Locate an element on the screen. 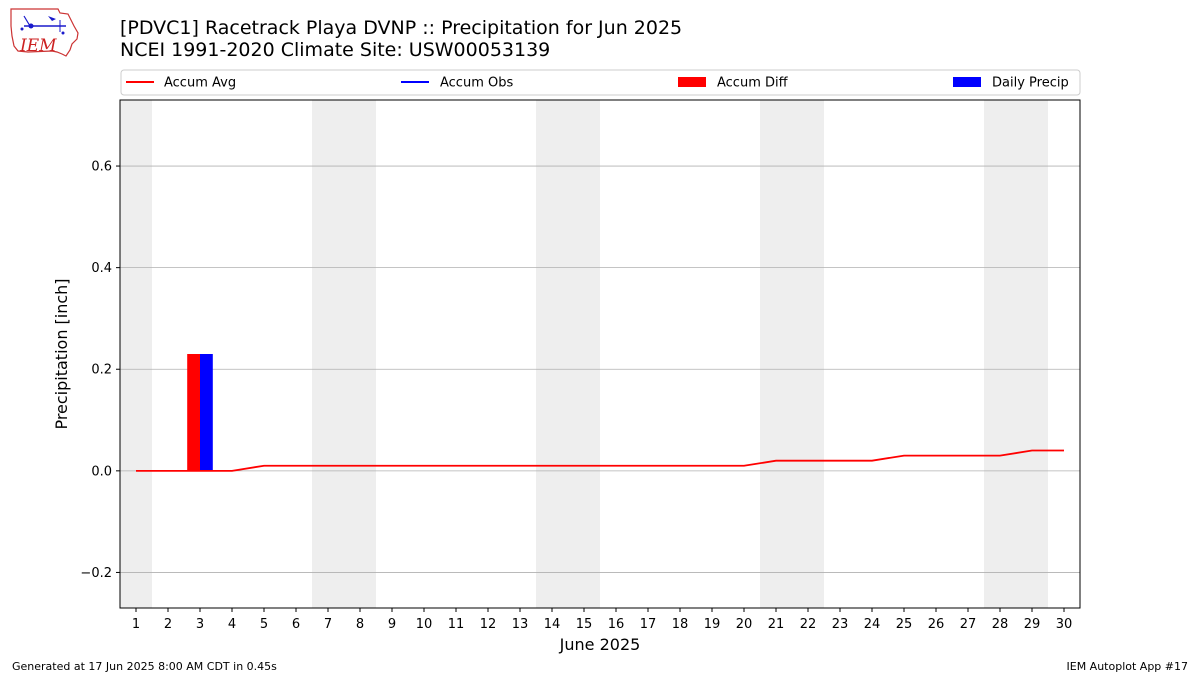 The height and width of the screenshot is (675, 1200). y-tick-label: 0.2 is located at coordinates (101, 370).